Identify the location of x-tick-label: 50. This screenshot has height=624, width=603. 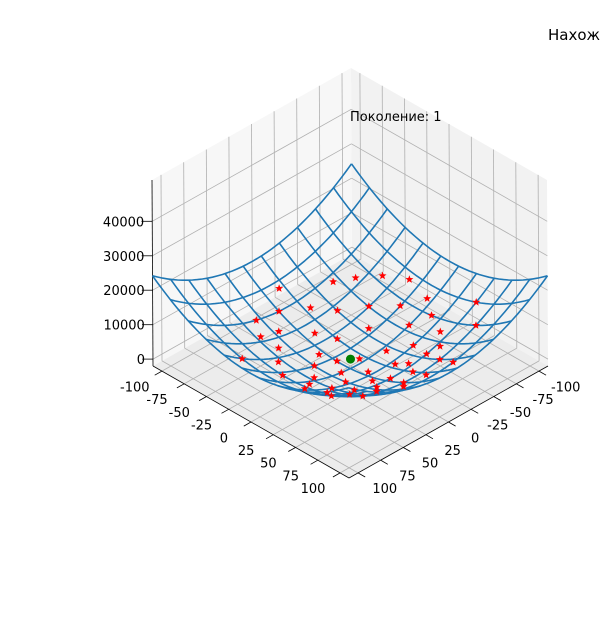
(430, 464).